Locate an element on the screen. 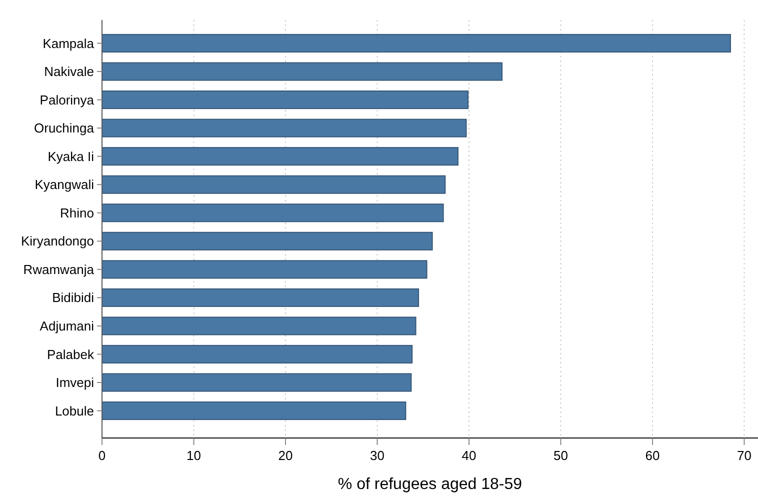 The height and width of the screenshot is (498, 758). x-tick-label: 30 is located at coordinates (377, 455).